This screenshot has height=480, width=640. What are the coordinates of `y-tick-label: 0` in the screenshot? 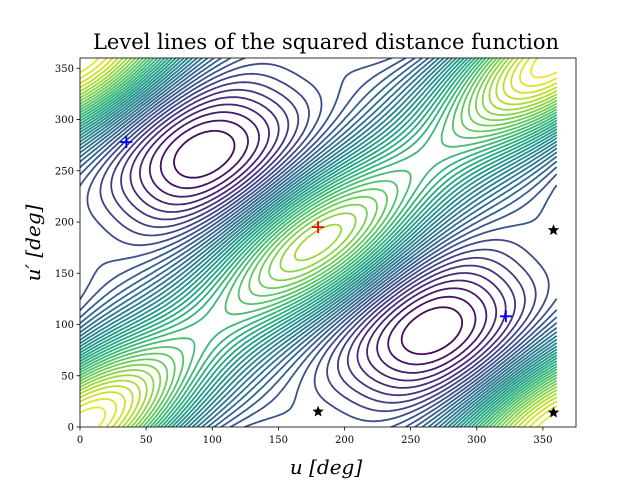 It's located at (71, 428).